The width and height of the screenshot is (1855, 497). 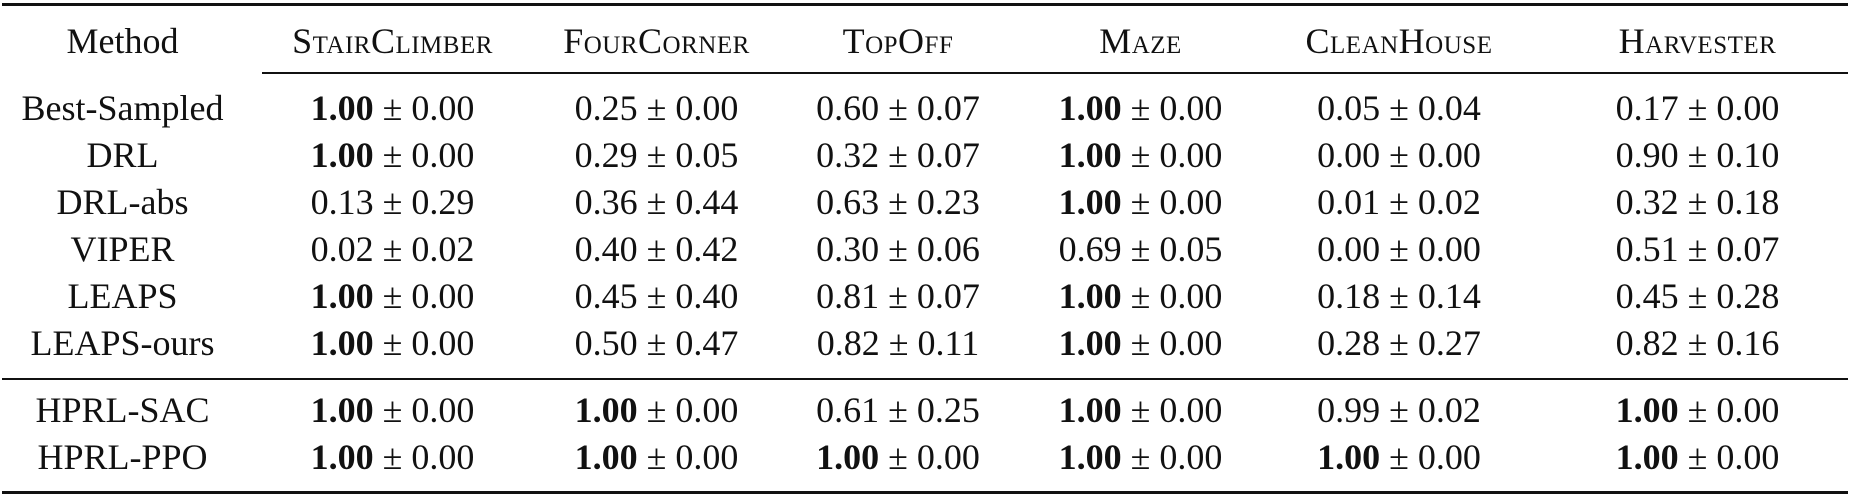 What do you see at coordinates (1191, 248) in the screenshot?
I see `score-std: 0.05` at bounding box center [1191, 248].